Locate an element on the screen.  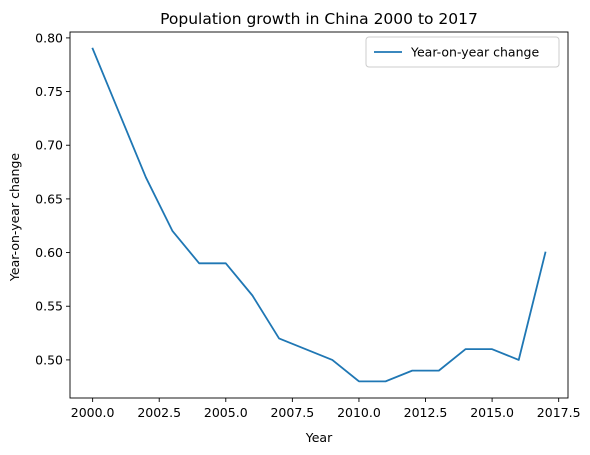
x-tick-label: 2005.0 is located at coordinates (226, 412).